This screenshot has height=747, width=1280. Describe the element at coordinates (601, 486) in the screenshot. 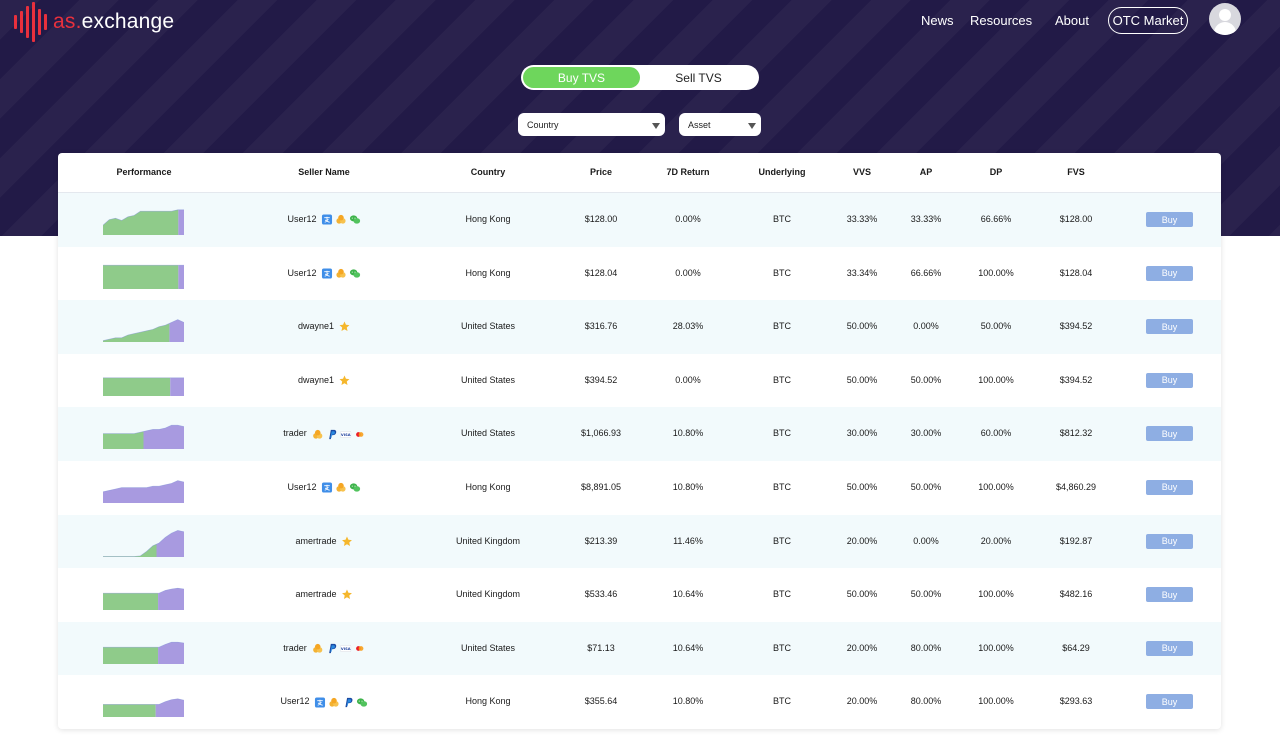

I see `cell-price: $8,891.05` at that location.